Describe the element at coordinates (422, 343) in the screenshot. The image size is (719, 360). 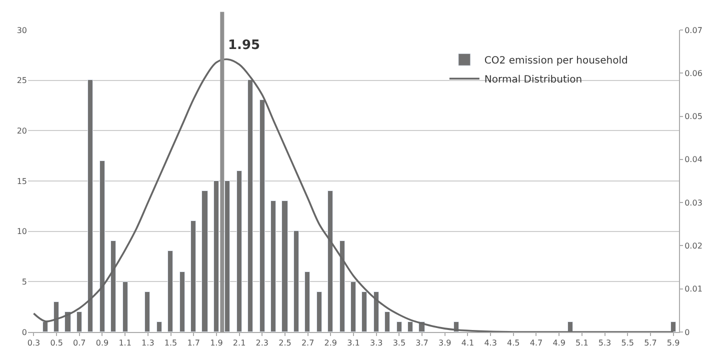
I see `x-tick-label: 3.7` at that location.